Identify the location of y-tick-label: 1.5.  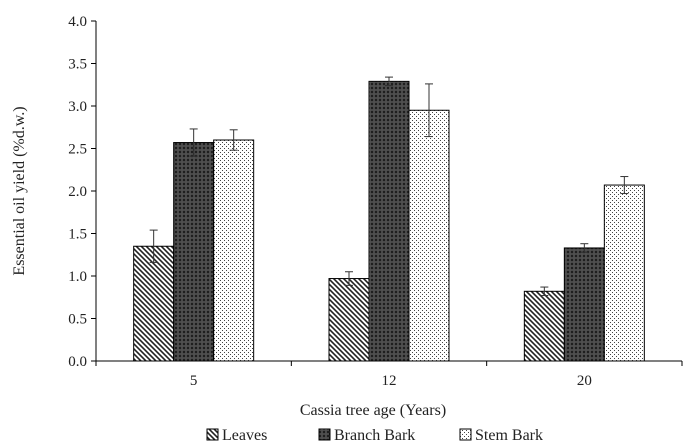
(77, 235).